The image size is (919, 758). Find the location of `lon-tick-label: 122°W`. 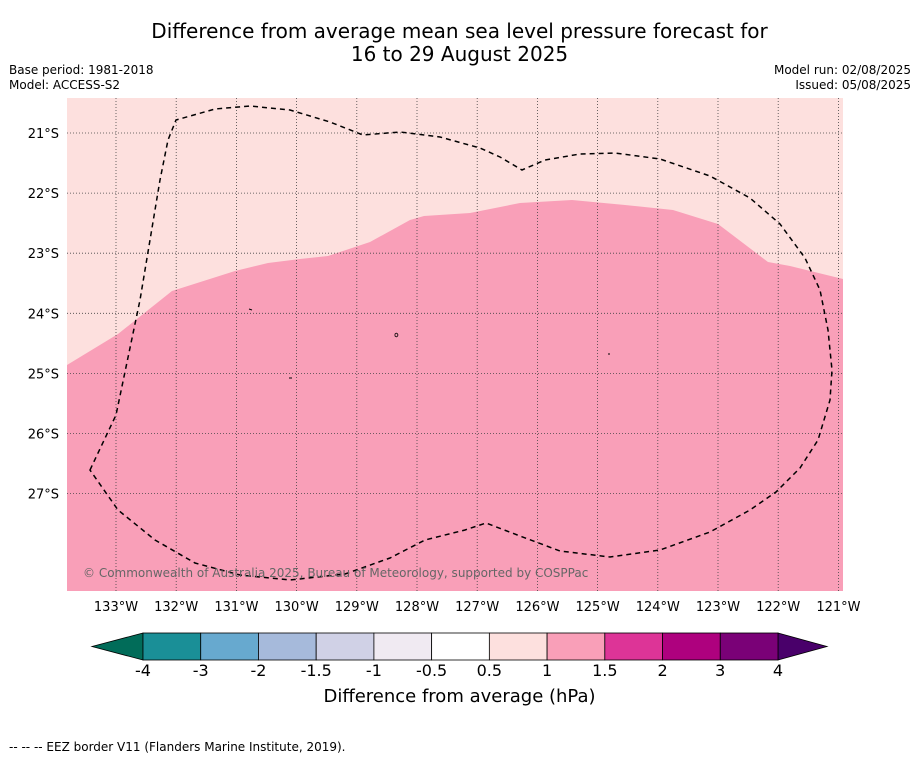

lon-tick-label: 122°W is located at coordinates (778, 607).